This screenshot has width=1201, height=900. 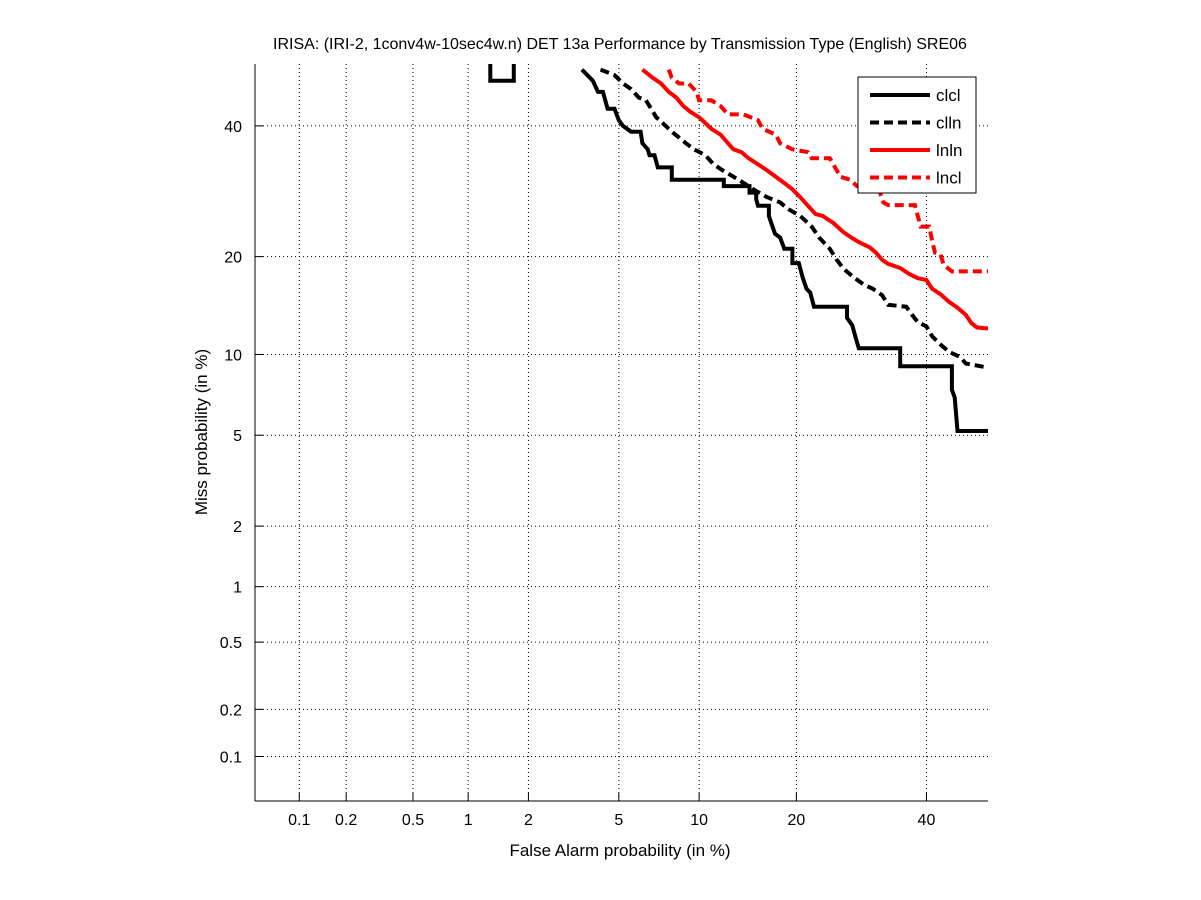 What do you see at coordinates (233, 127) in the screenshot?
I see `y-tick-label: 40` at bounding box center [233, 127].